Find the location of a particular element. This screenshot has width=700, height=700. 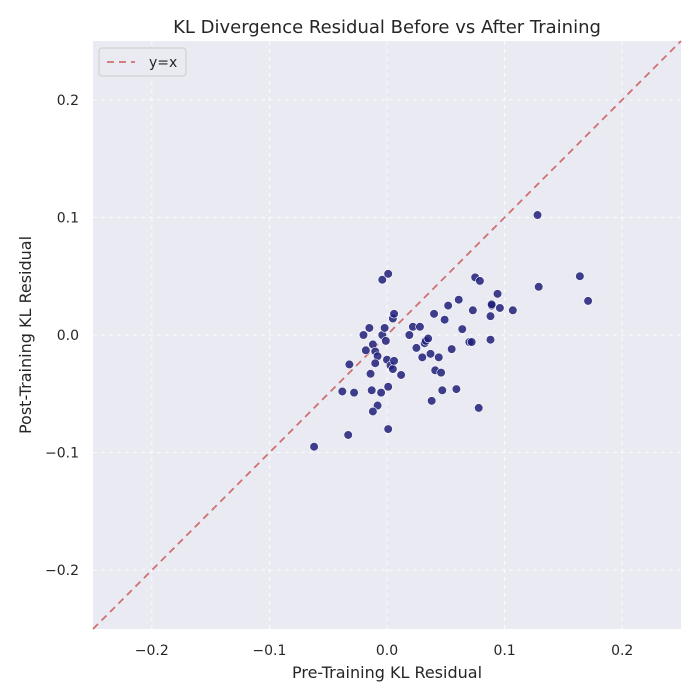

y-axis-ticks: −0.2 −0.1 0.0 0.1 0.2 is located at coordinates (62, 336).